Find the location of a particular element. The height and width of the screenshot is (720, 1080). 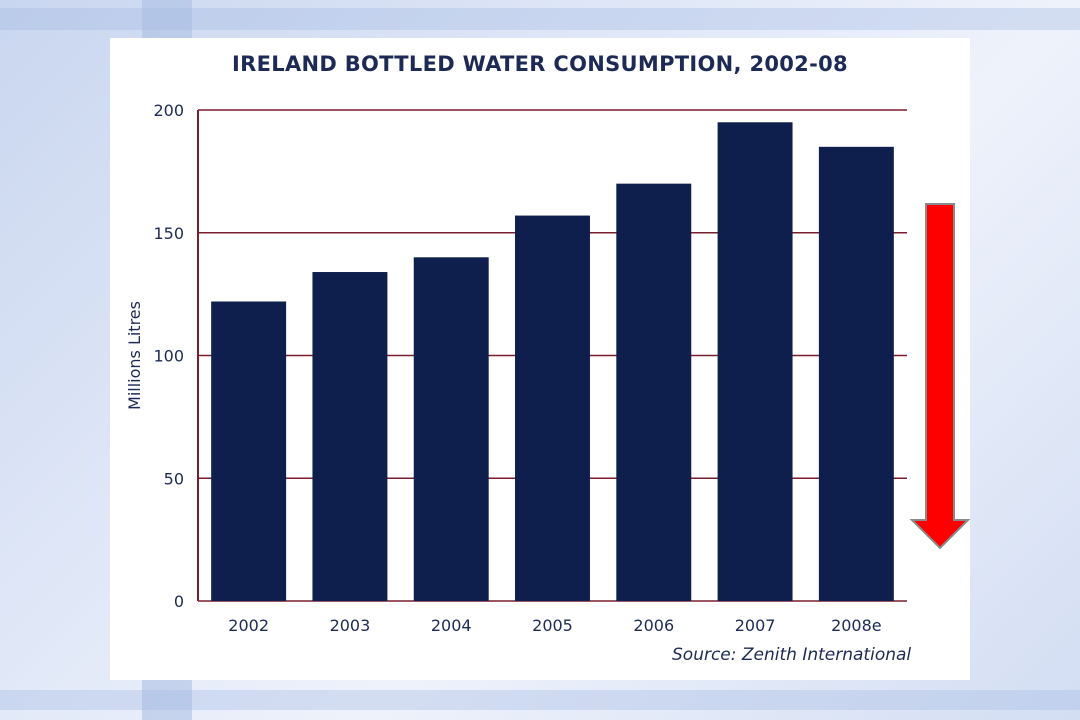

y-axis-title: Millions Litres is located at coordinates (134, 355).